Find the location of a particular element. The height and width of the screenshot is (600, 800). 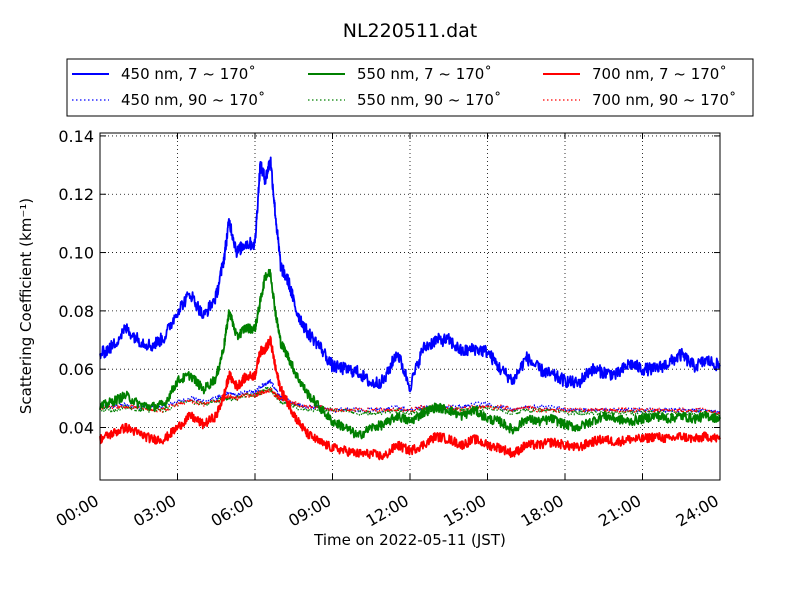

x-tick-label: 03:00 is located at coordinates (154, 511).